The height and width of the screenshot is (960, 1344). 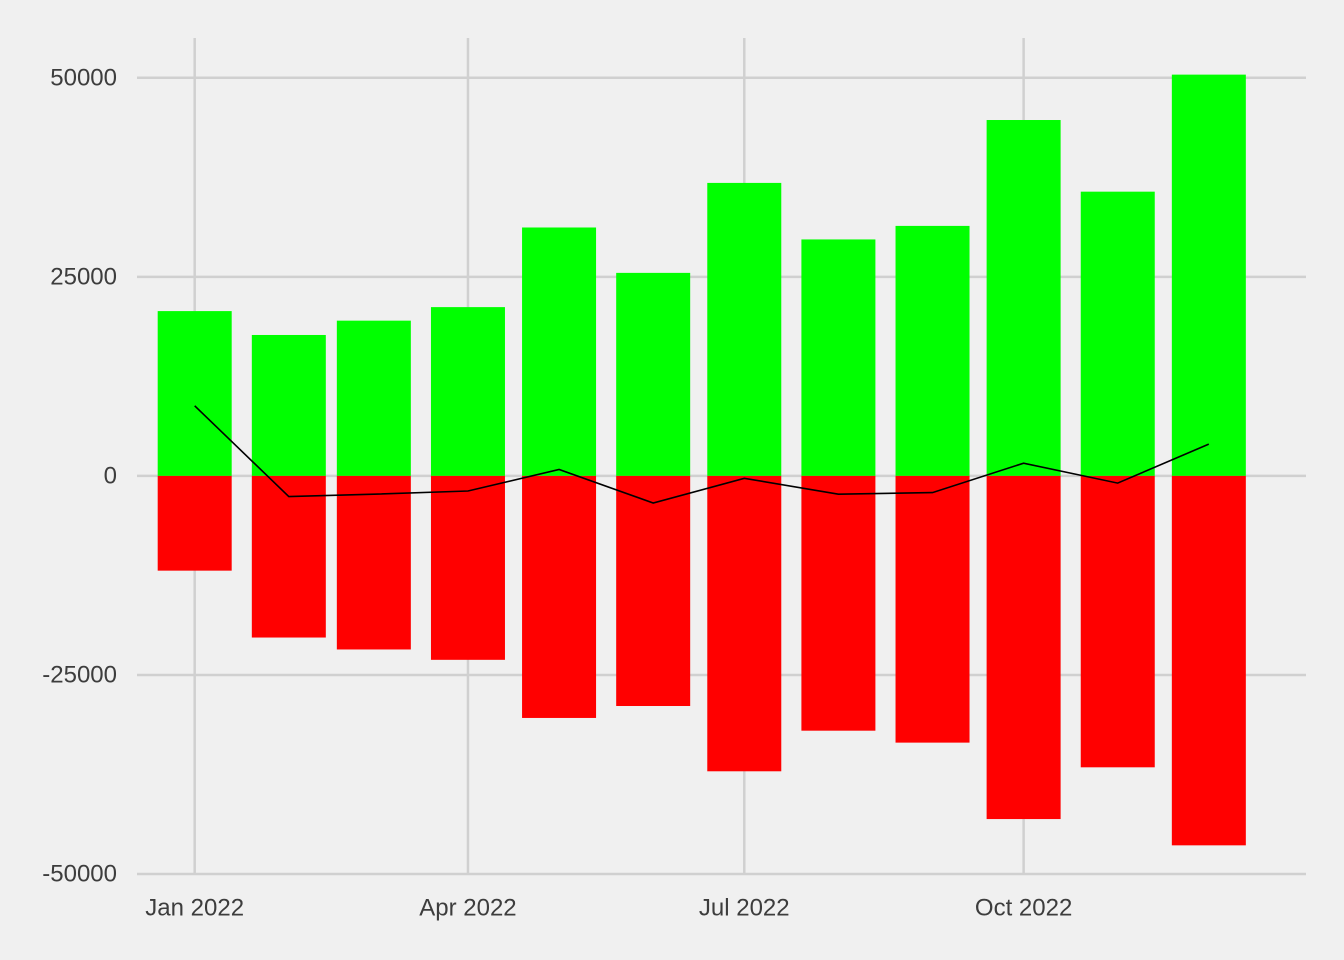 I want to click on line-series, so click(x=702, y=454).